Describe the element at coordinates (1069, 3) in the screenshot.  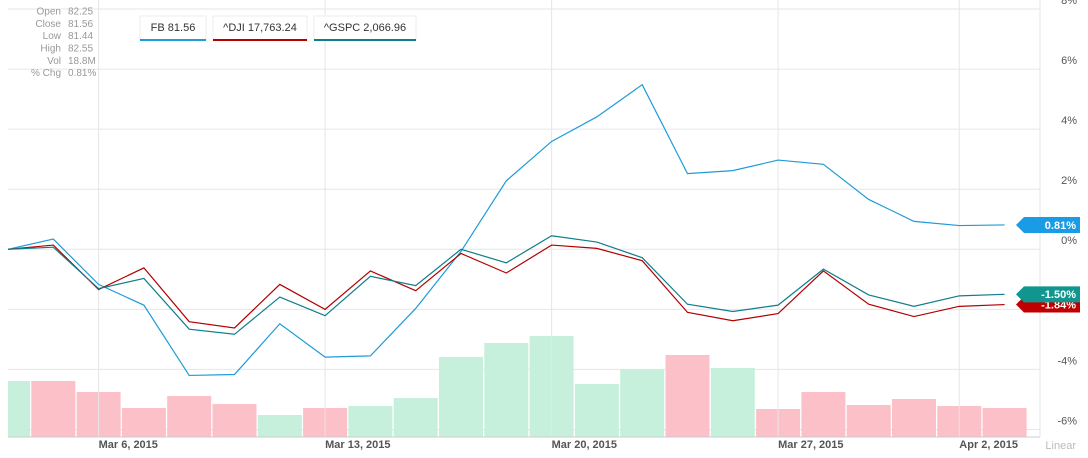
I see `y-tick-label: 8%` at that location.